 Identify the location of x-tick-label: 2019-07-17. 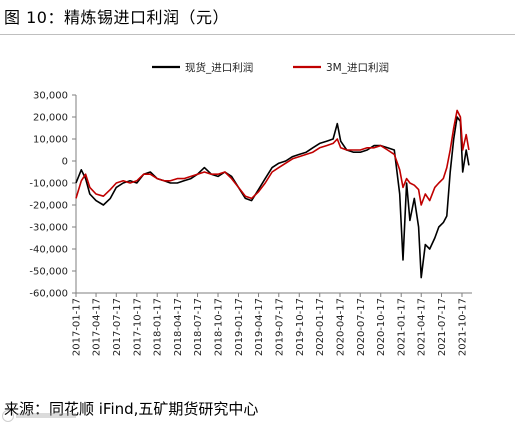
(279, 327).